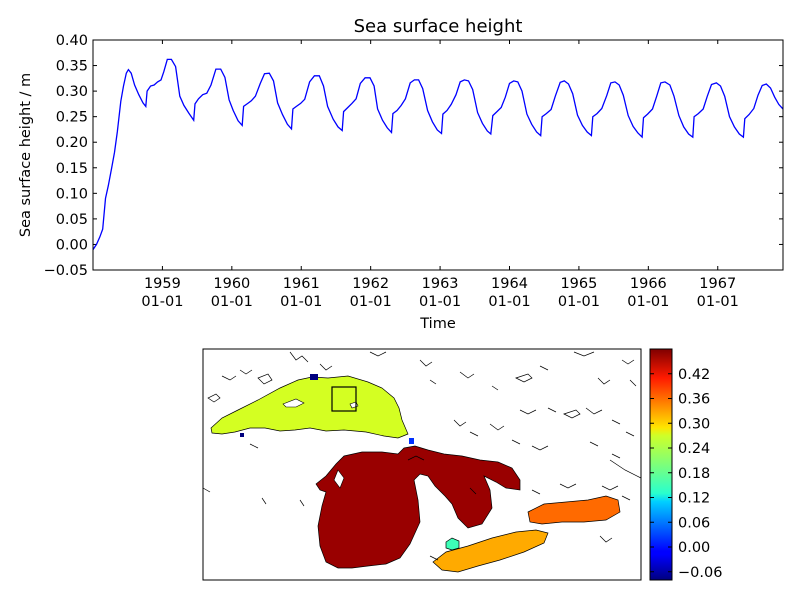  What do you see at coordinates (72, 245) in the screenshot?
I see `y-tick-label: 0.00` at bounding box center [72, 245].